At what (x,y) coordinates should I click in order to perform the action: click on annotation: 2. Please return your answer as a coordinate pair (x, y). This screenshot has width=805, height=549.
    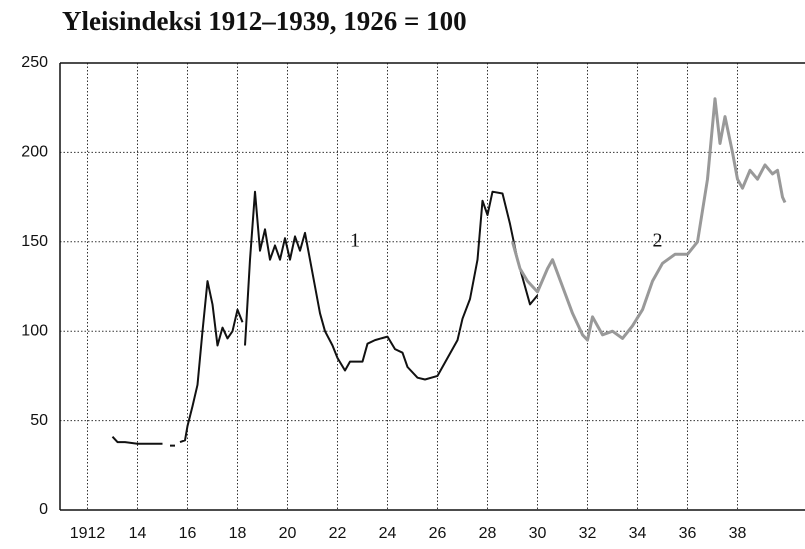
    Looking at the image, I should click on (658, 240).